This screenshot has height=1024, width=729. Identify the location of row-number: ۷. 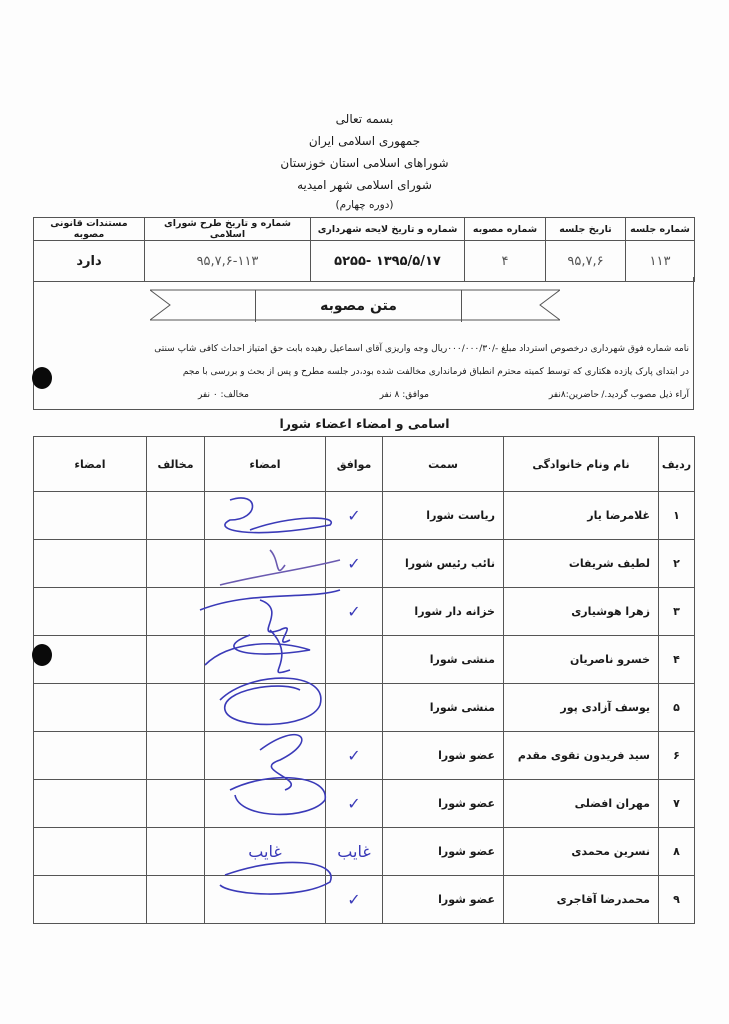
(676, 803).